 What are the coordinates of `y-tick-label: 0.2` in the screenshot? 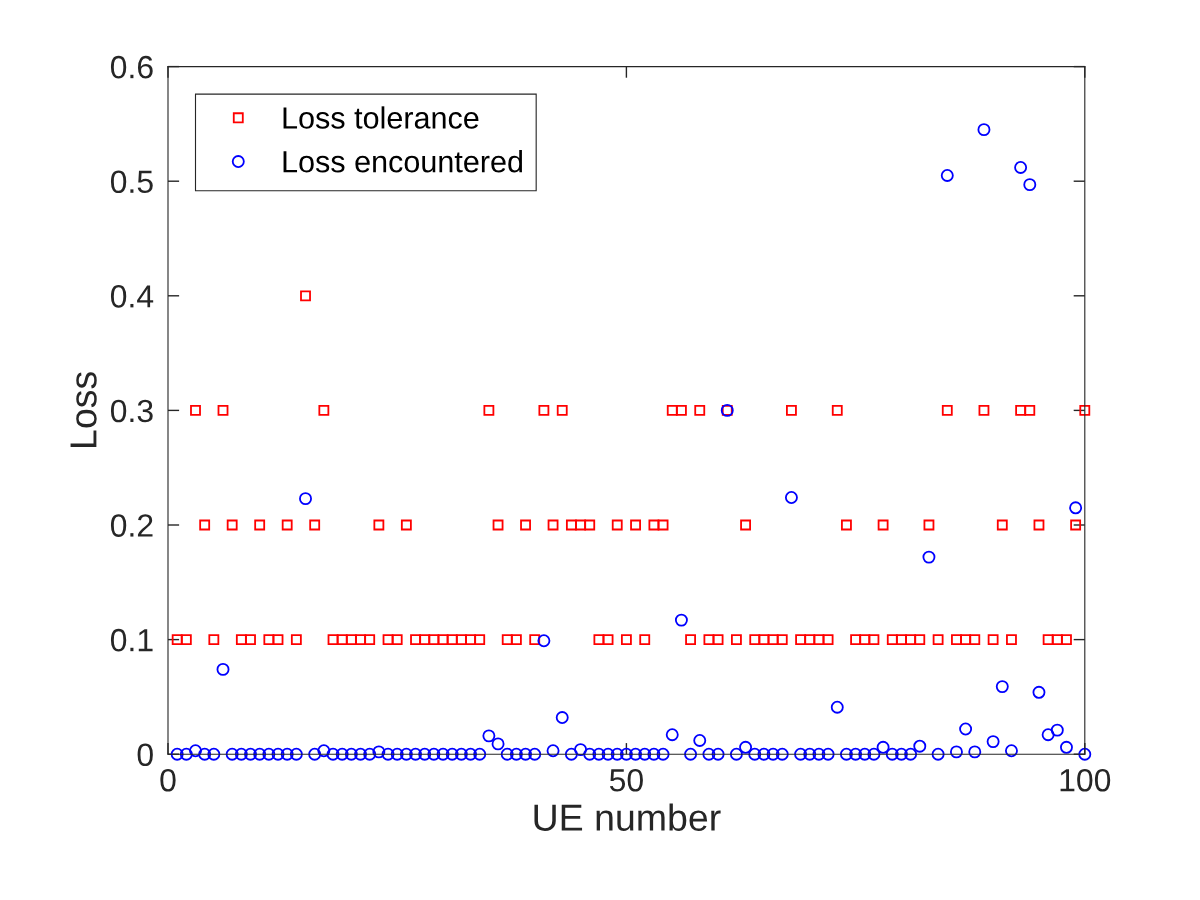 It's located at (131, 525).